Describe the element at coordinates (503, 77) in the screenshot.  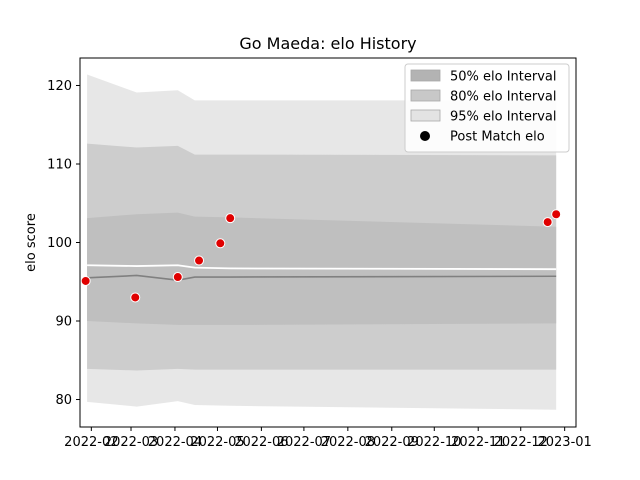
I see `legend-label: 50% elo Interval` at that location.